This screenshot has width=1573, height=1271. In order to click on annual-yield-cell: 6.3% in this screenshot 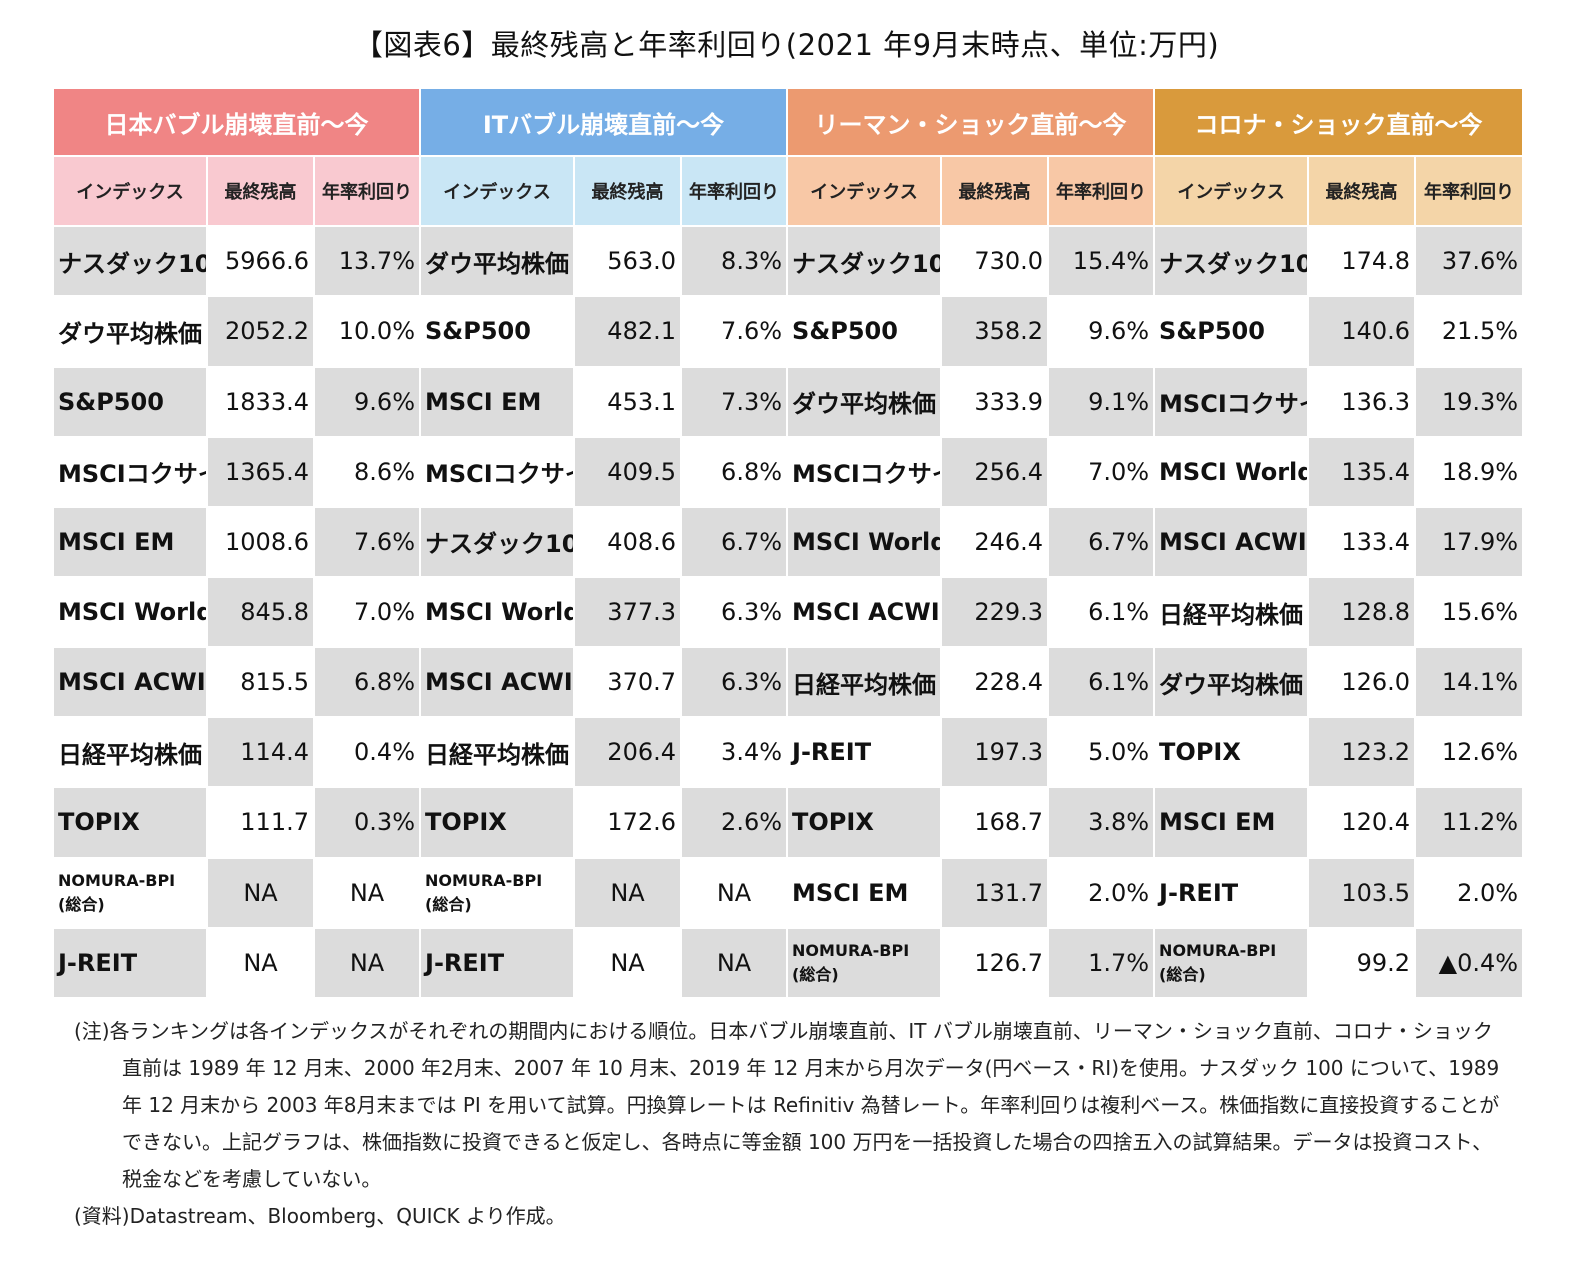, I will do `click(734, 682)`.